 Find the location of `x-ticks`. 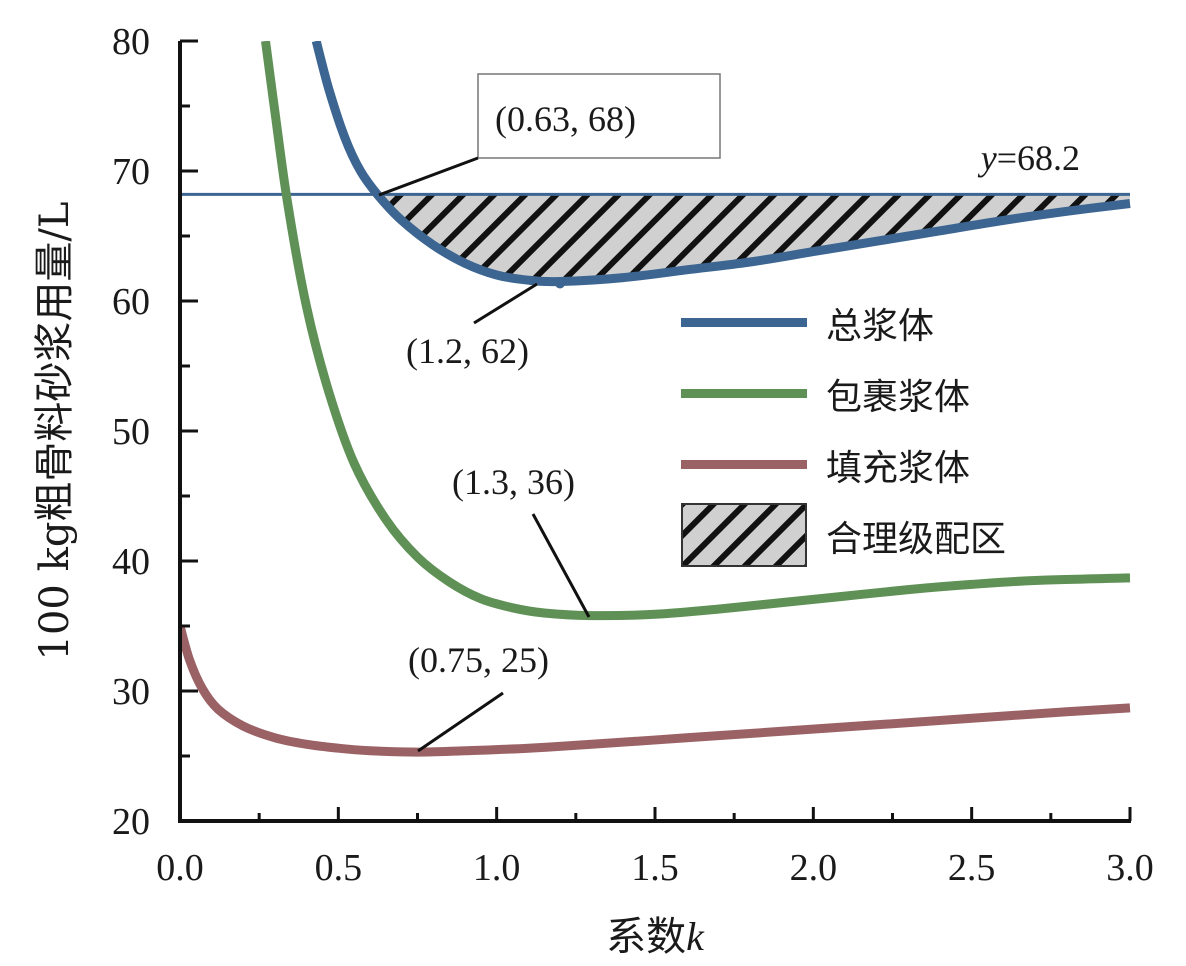

x-ticks is located at coordinates (655, 814).